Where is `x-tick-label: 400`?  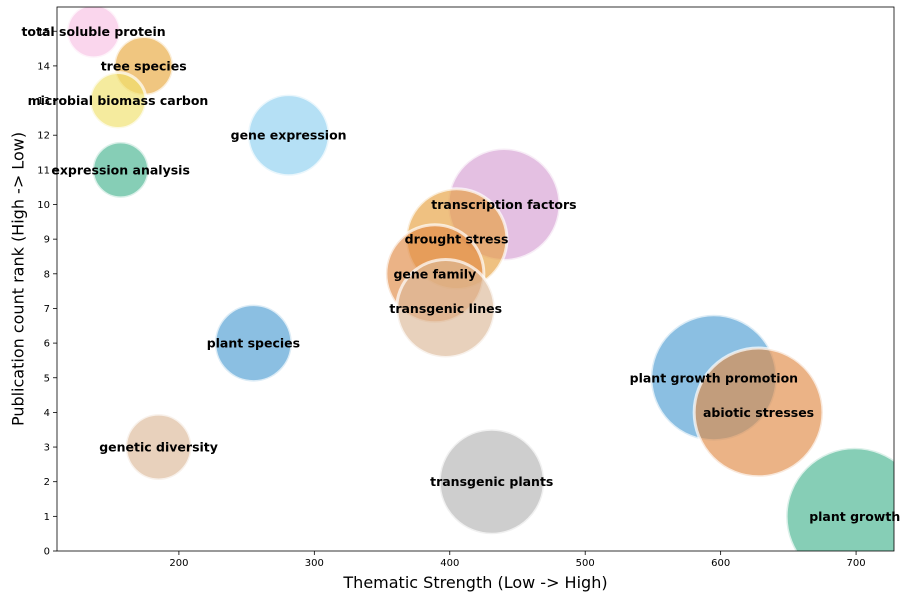 x-tick-label: 400 is located at coordinates (449, 563).